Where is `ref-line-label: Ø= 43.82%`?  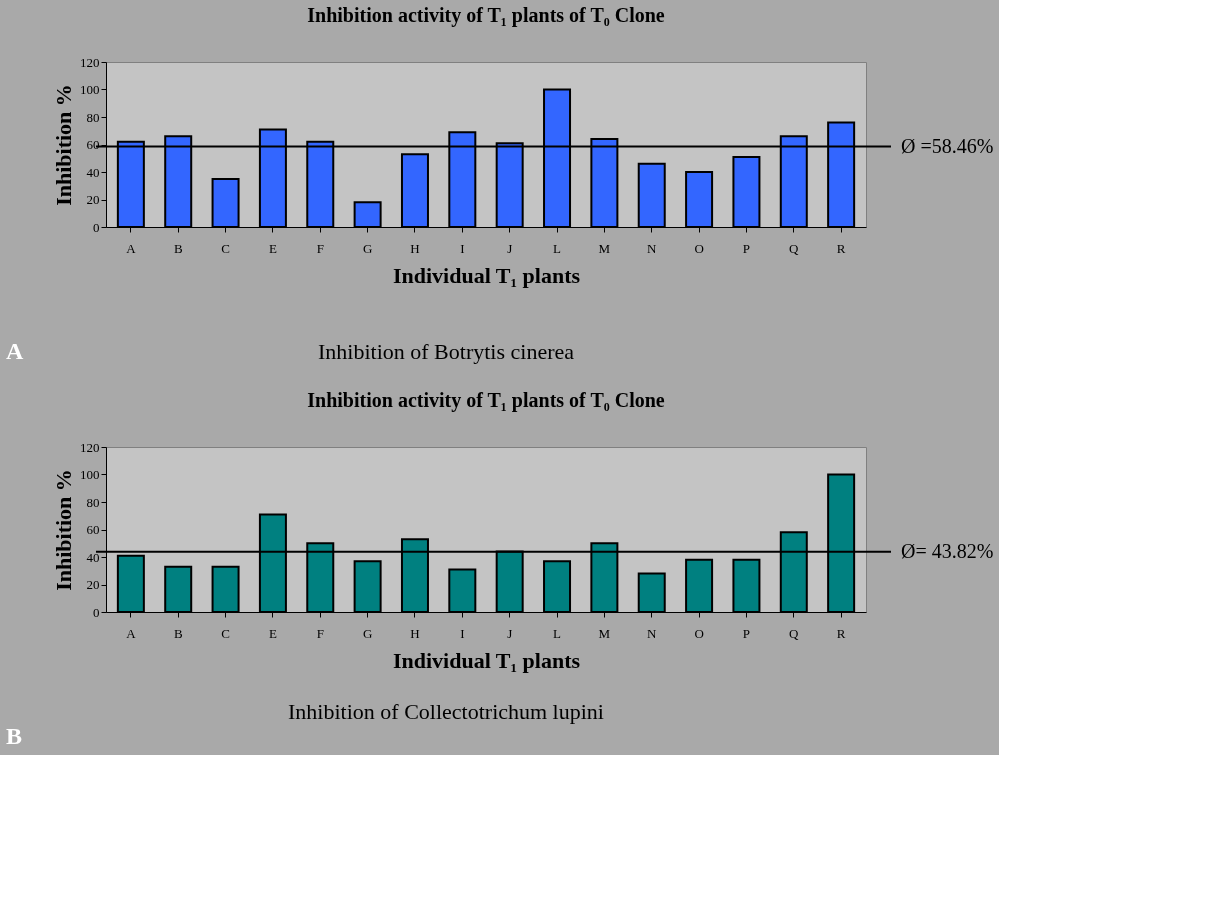 ref-line-label: Ø= 43.82% is located at coordinates (947, 550).